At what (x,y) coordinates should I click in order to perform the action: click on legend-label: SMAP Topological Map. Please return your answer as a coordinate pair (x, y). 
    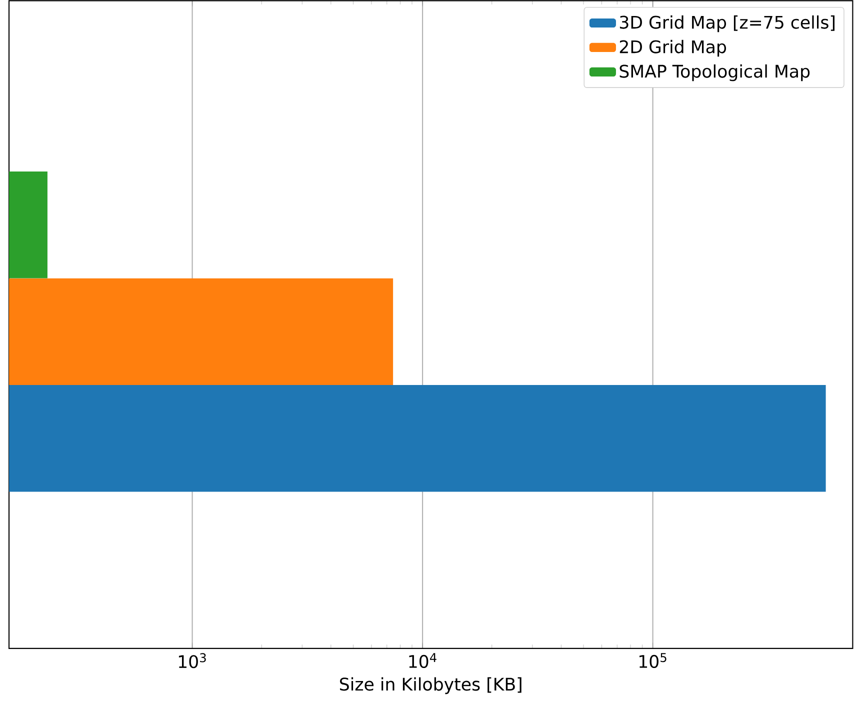
    Looking at the image, I should click on (715, 72).